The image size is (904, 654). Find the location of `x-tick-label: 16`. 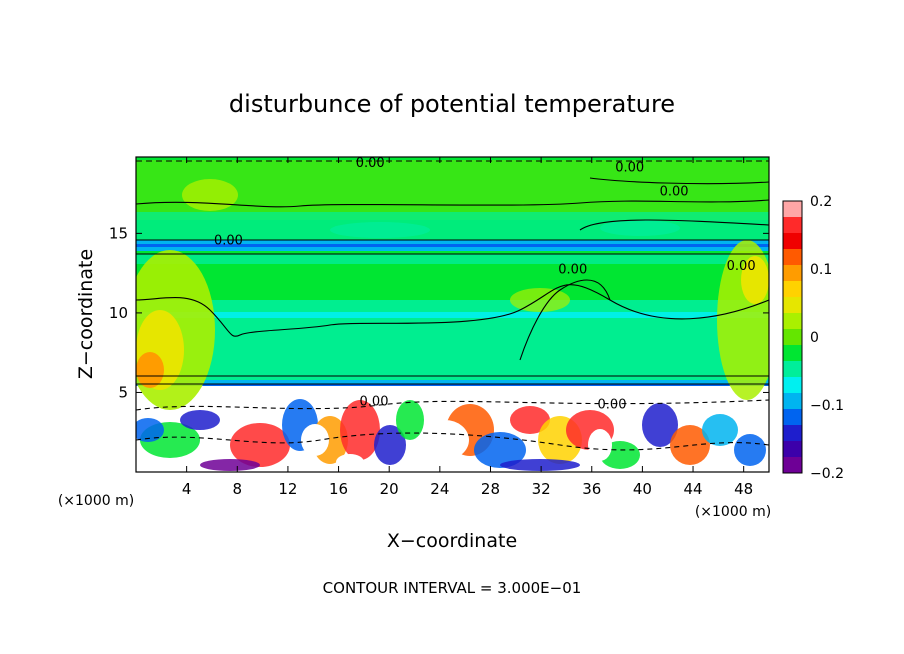

x-tick-label: 16 is located at coordinates (338, 489).